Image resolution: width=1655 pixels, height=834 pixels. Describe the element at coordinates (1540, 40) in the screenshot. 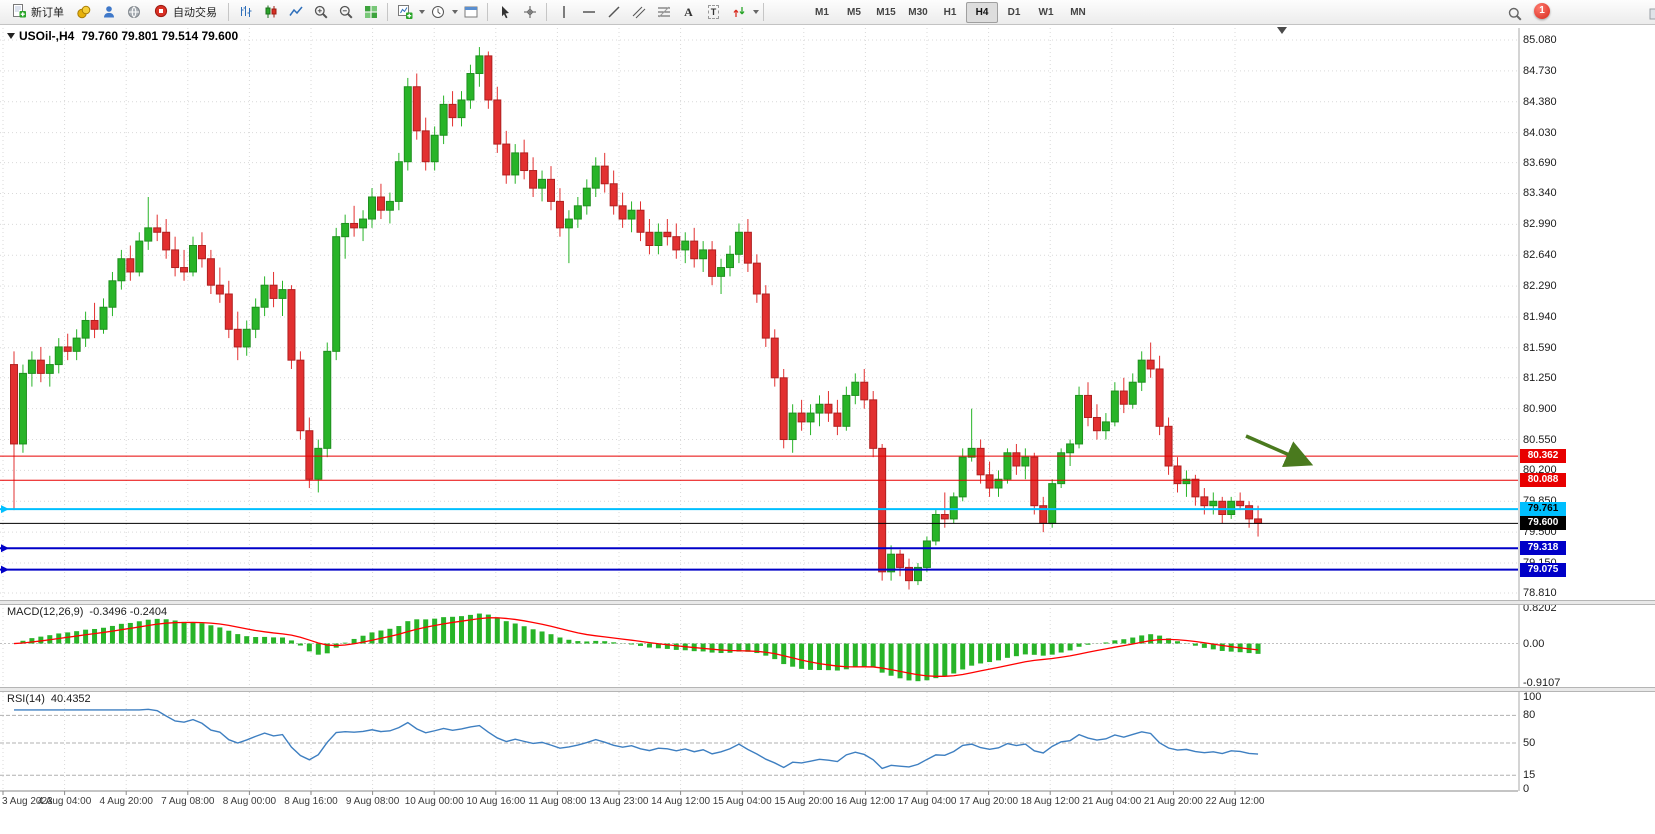

I see `price-axis-label: 85.080` at that location.